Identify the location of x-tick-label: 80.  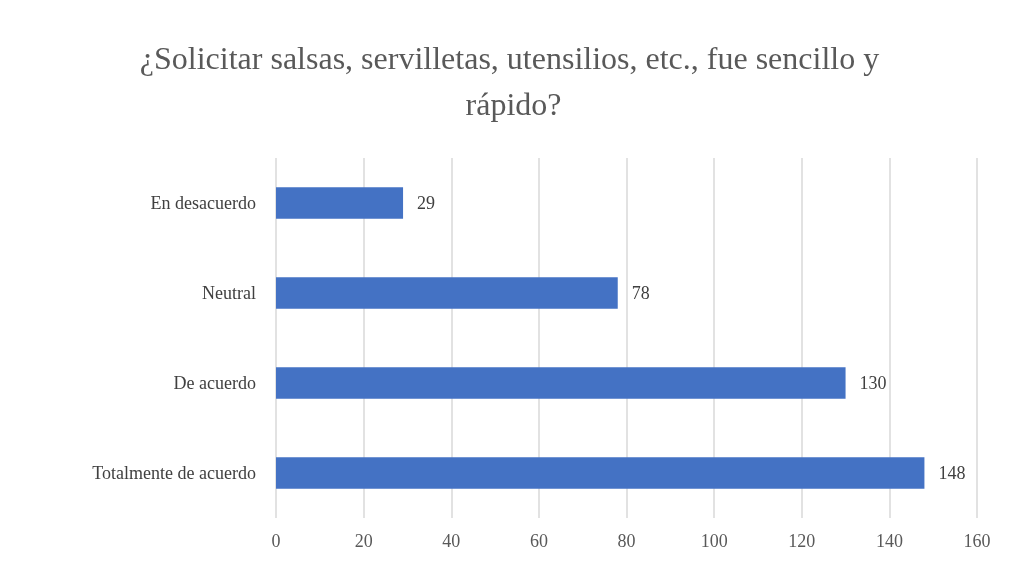
(626, 541).